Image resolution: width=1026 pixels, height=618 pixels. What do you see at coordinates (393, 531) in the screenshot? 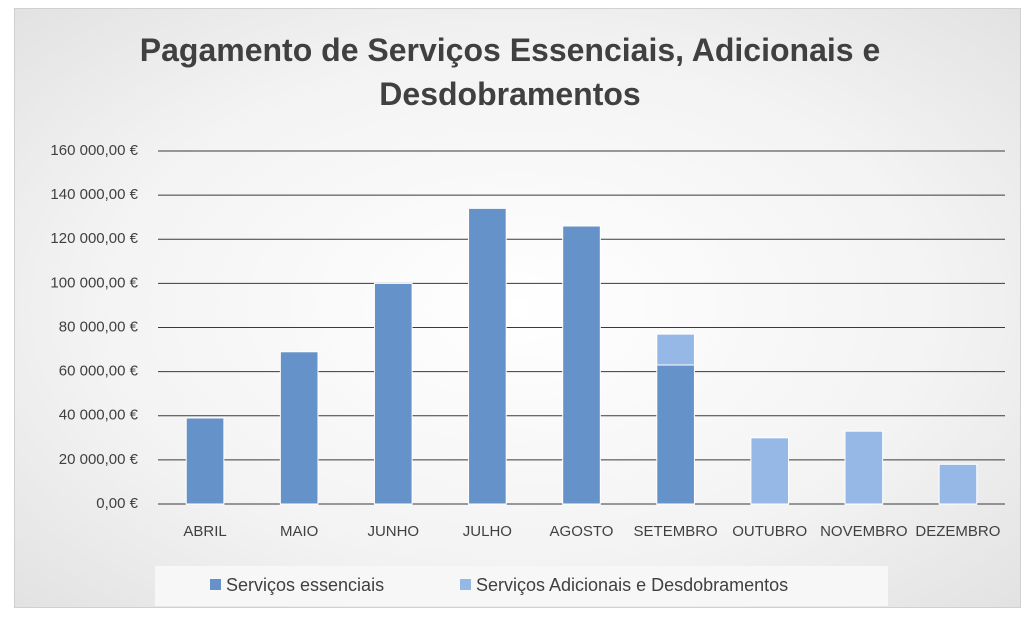
I see `x-tick-label: JUNHO` at bounding box center [393, 531].